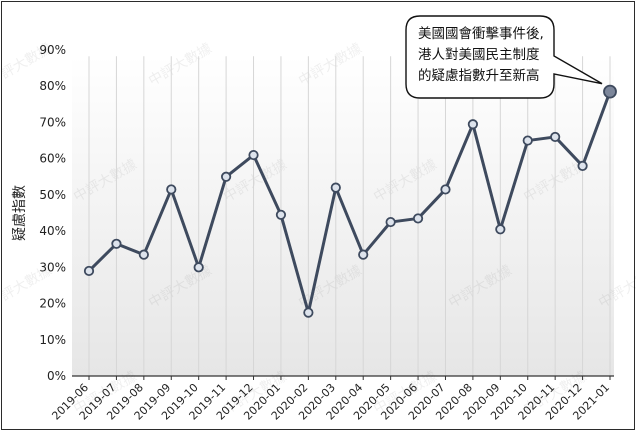 The image size is (638, 433). I want to click on callout-text-line: 美國國會衝擊事件後,, so click(481, 33).